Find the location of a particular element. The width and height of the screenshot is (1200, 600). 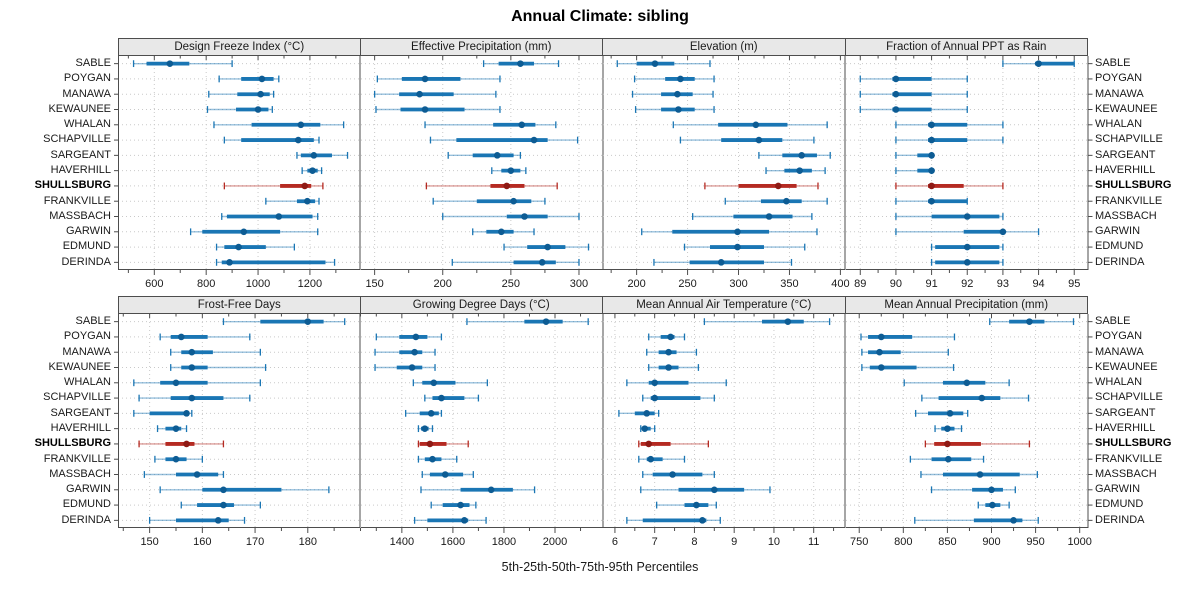

x-axis: 89 90 91 92 93 94 95 is located at coordinates (967, 280).